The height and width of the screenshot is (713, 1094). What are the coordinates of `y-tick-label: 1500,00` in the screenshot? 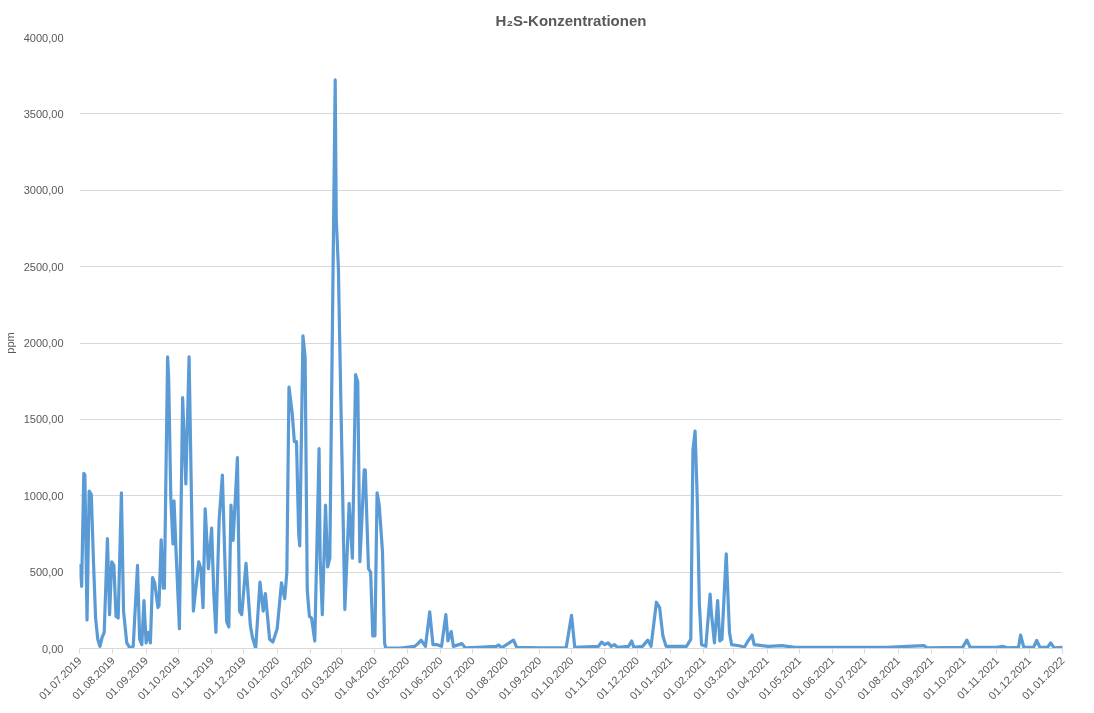 It's located at (43, 419).